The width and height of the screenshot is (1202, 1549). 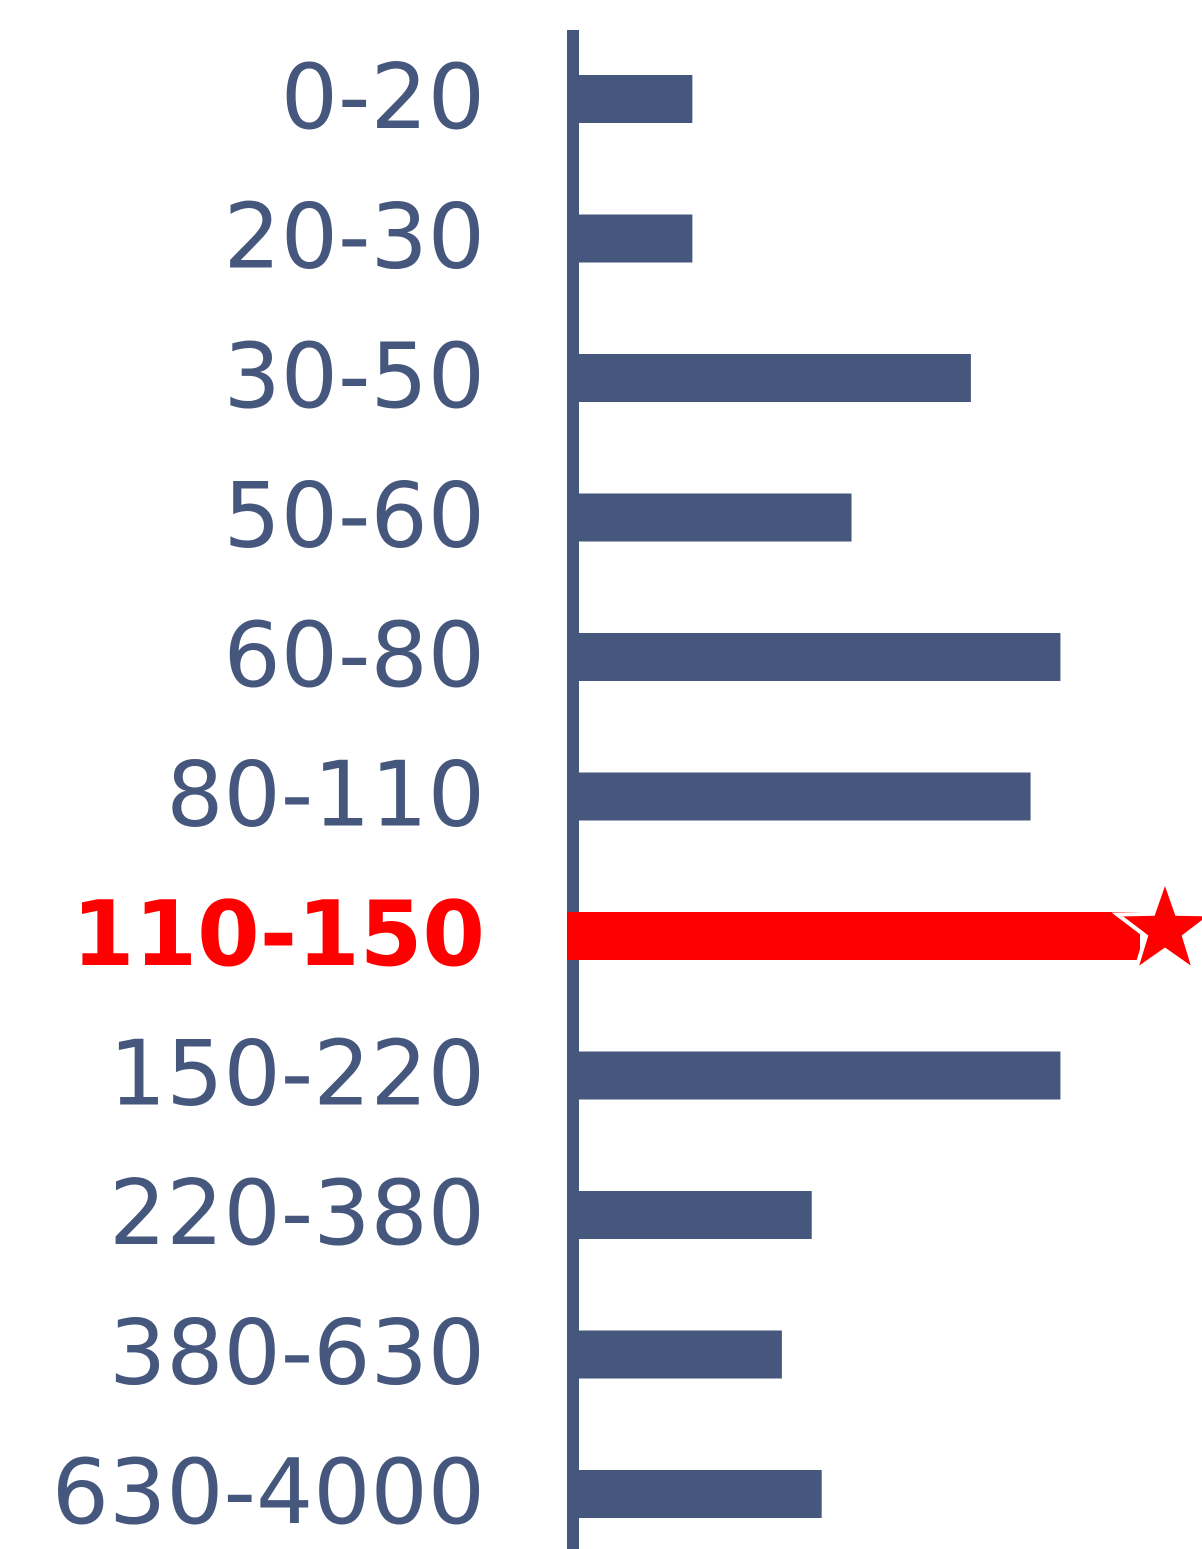 I want to click on y-tick-label: 110-150, so click(x=278, y=934).